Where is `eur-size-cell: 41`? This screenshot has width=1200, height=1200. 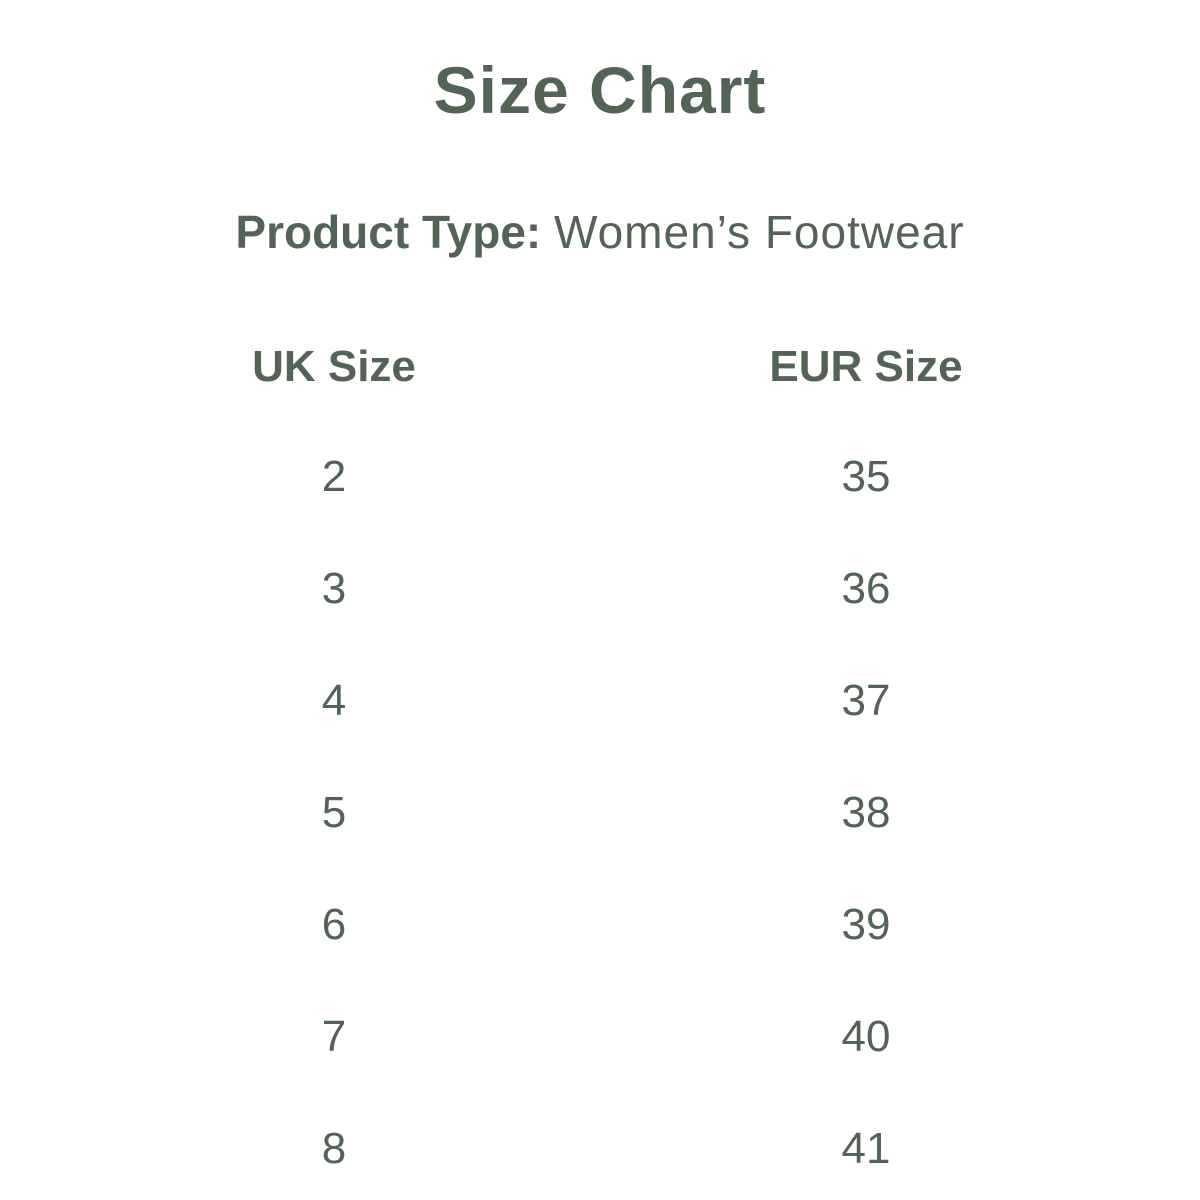
eur-size-cell: 41 is located at coordinates (866, 1148).